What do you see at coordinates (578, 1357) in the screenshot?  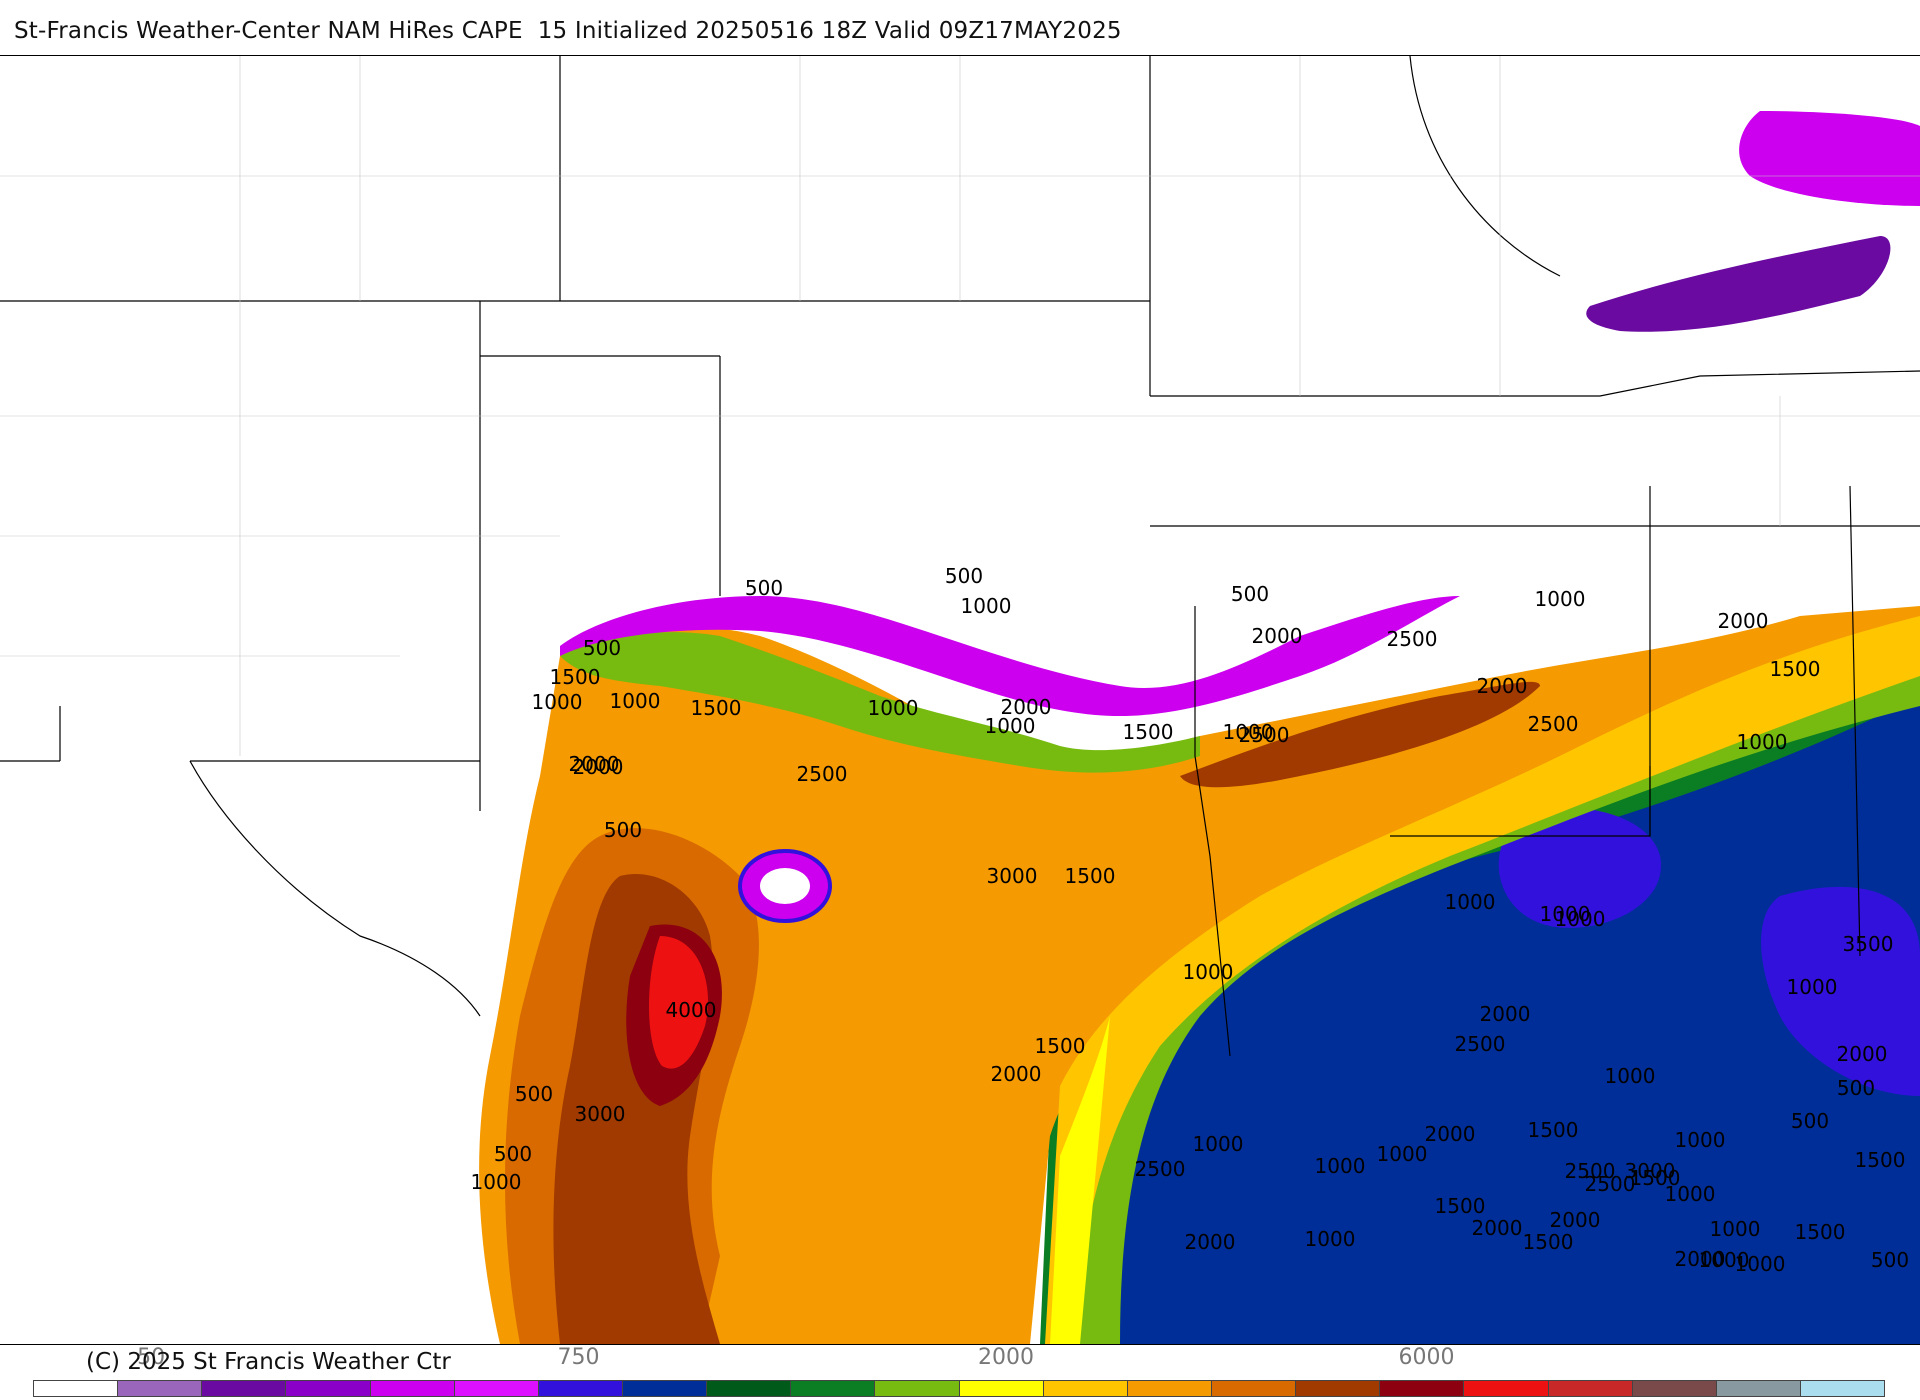 I see `colorbar-tick-label: 750` at bounding box center [578, 1357].